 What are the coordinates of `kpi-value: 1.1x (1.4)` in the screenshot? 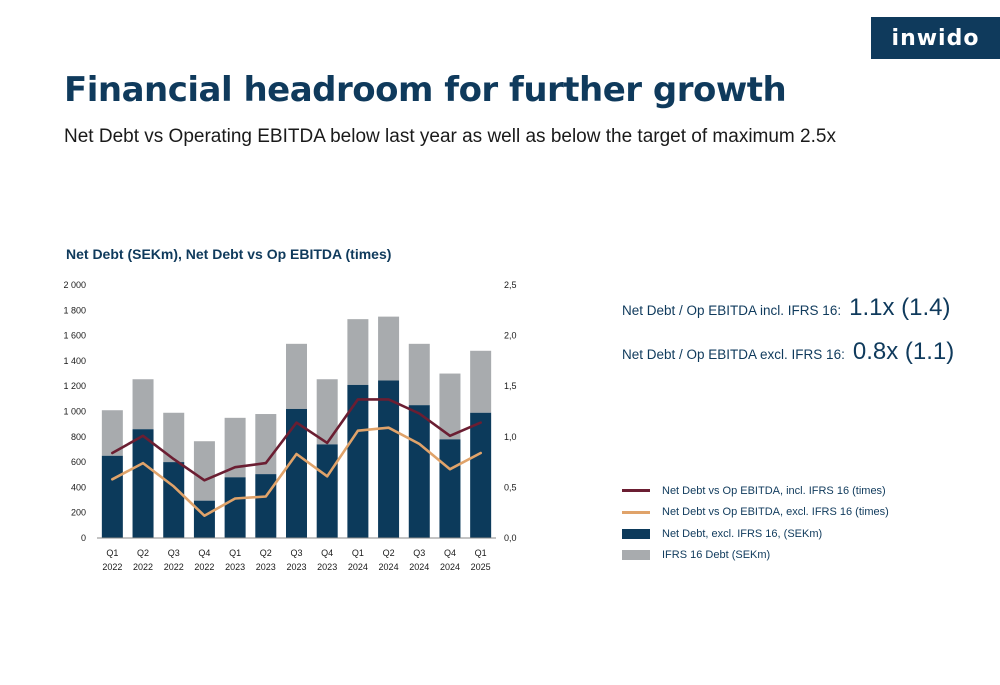 It's located at (900, 307).